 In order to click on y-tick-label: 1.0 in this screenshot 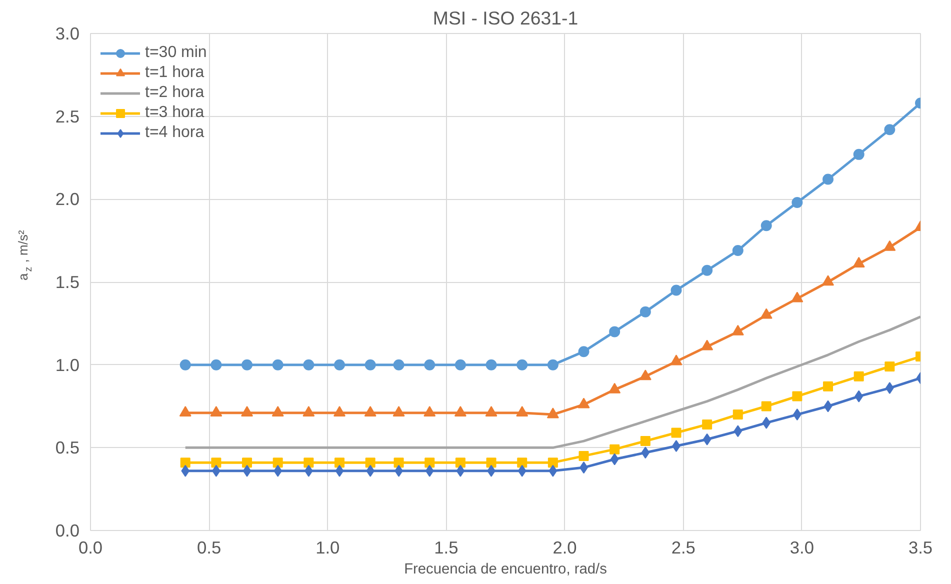, I will do `click(67, 364)`.